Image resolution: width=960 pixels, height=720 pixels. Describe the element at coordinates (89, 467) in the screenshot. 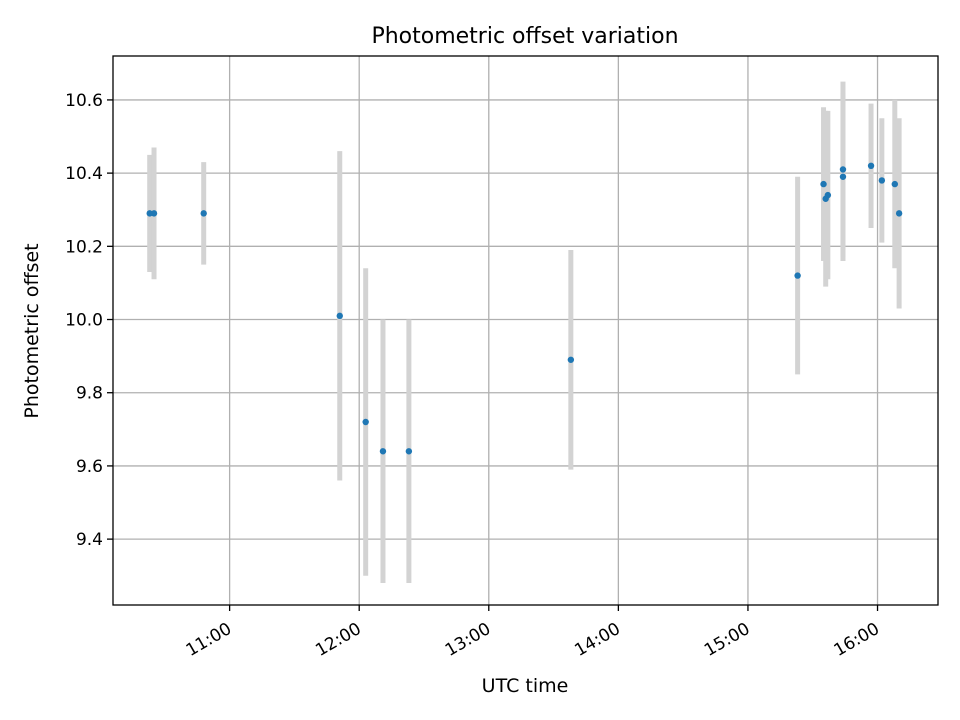

I see `y-tick-label: 9.6` at that location.